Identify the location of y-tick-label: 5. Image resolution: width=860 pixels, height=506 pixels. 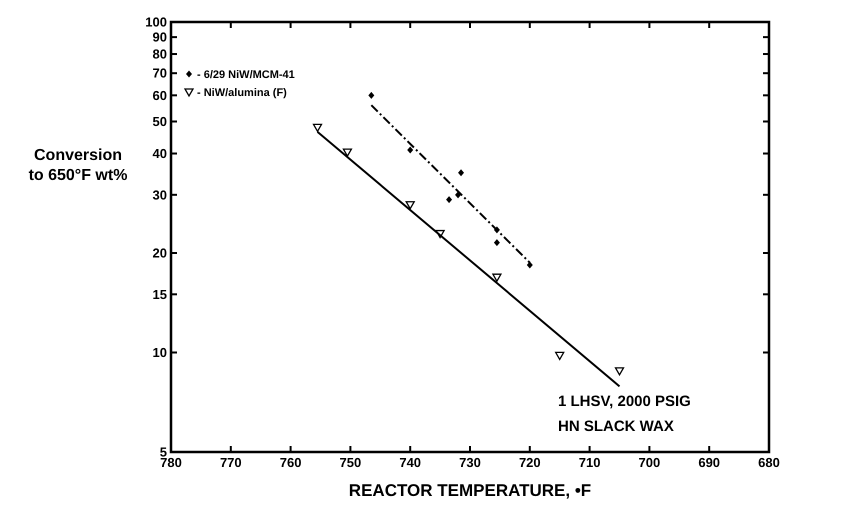
(163, 452).